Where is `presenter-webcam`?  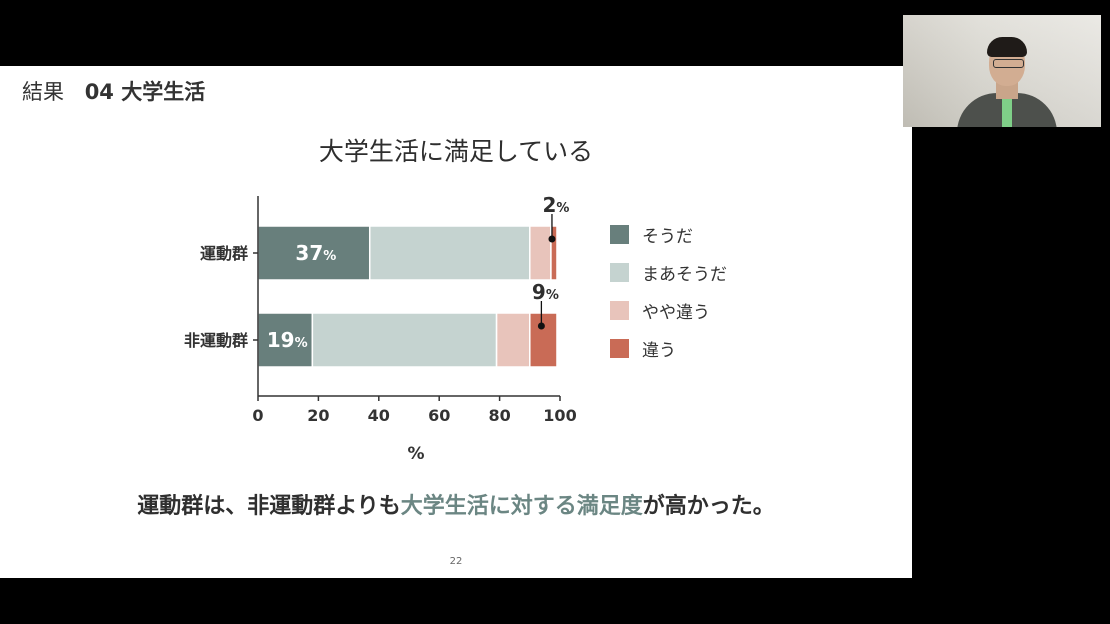
presenter-webcam is located at coordinates (1002, 71).